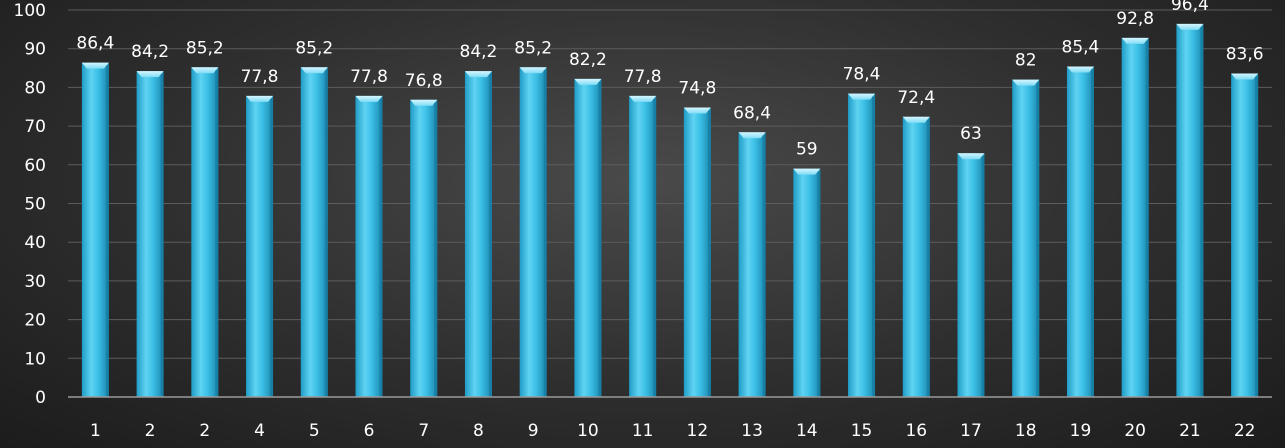 The width and height of the screenshot is (1285, 448). What do you see at coordinates (807, 150) in the screenshot?
I see `data-label: 59` at bounding box center [807, 150].